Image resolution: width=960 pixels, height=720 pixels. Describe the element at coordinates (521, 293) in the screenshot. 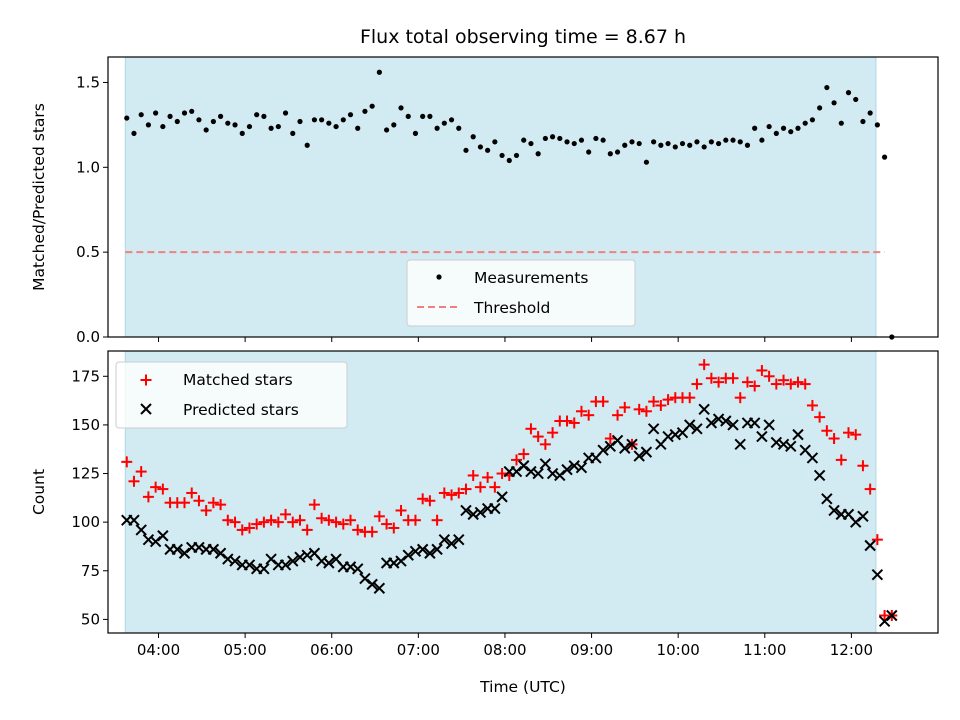

I see `top-legend-box` at that location.